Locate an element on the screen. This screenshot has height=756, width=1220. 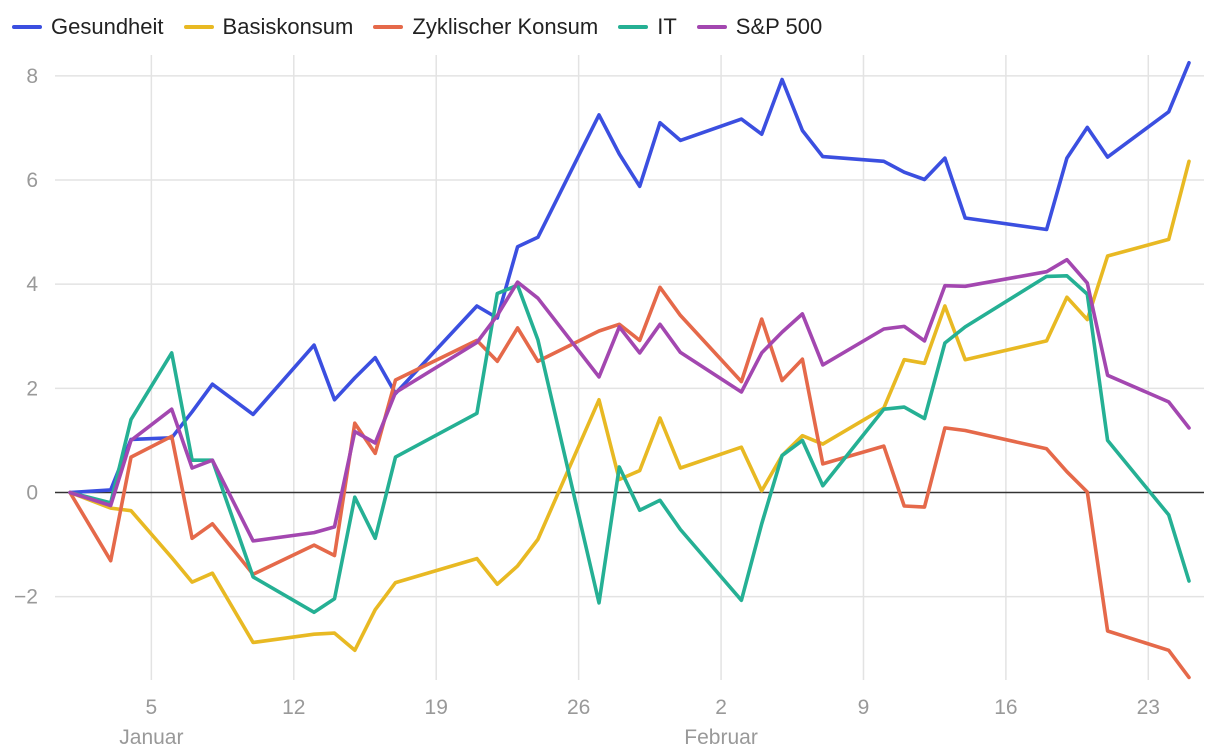
legend-swatch-zyklischer-konsum is located at coordinates (388, 27).